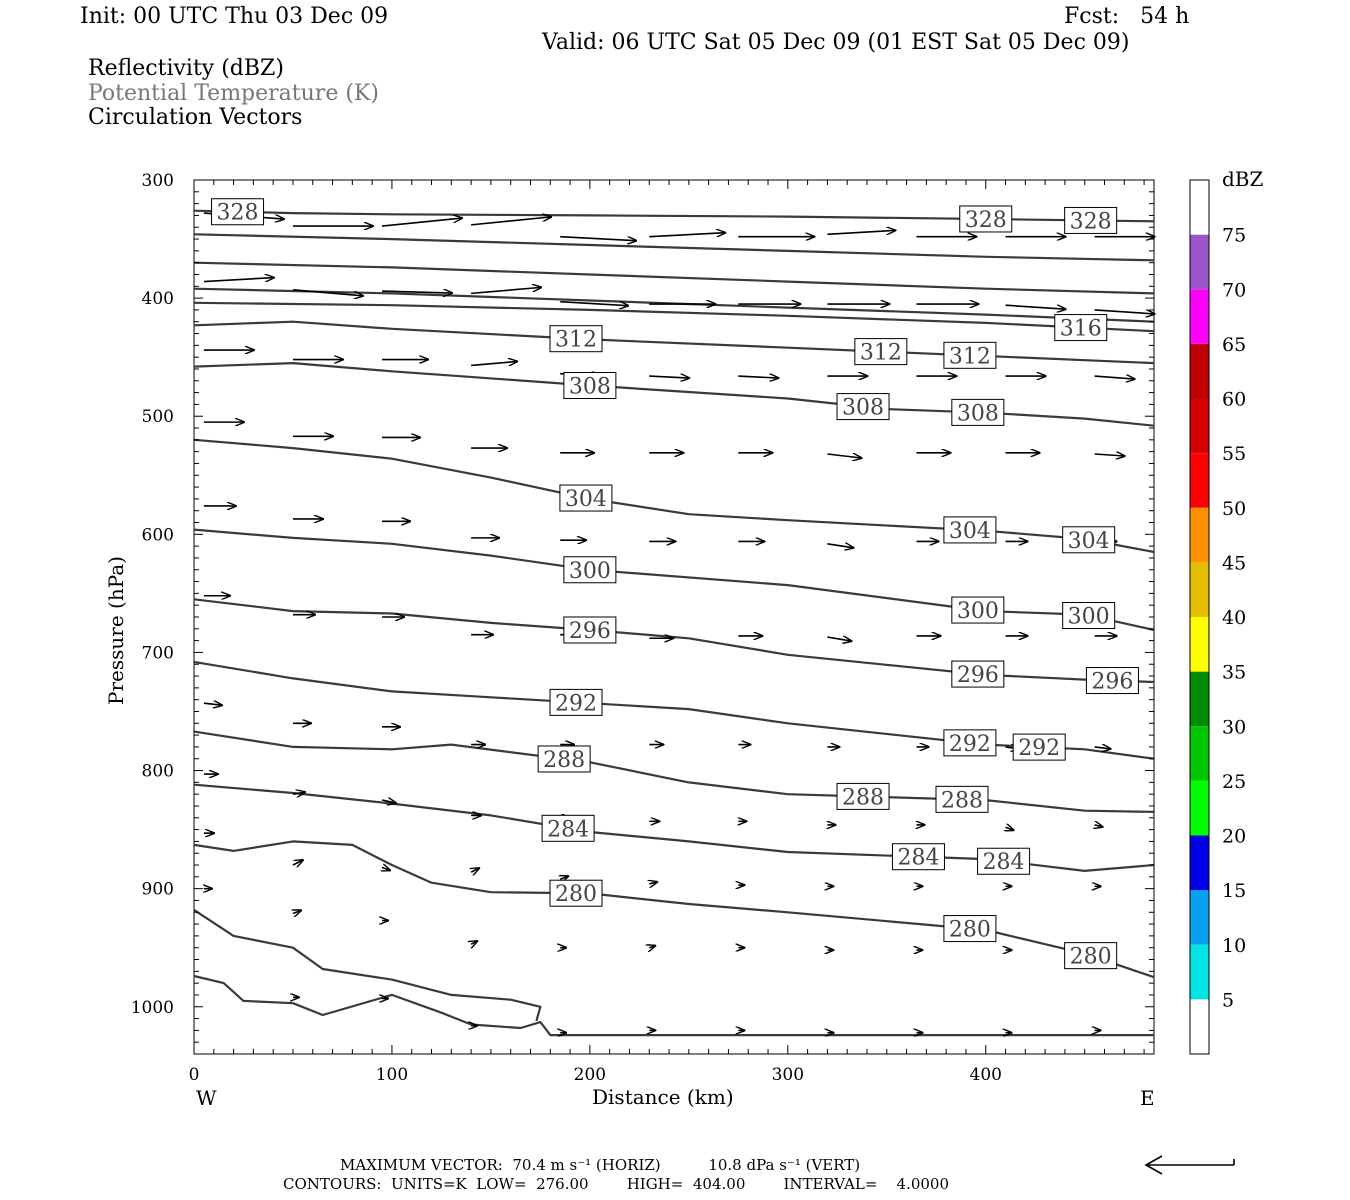  I want to click on contour-label-text: 300, so click(978, 611).